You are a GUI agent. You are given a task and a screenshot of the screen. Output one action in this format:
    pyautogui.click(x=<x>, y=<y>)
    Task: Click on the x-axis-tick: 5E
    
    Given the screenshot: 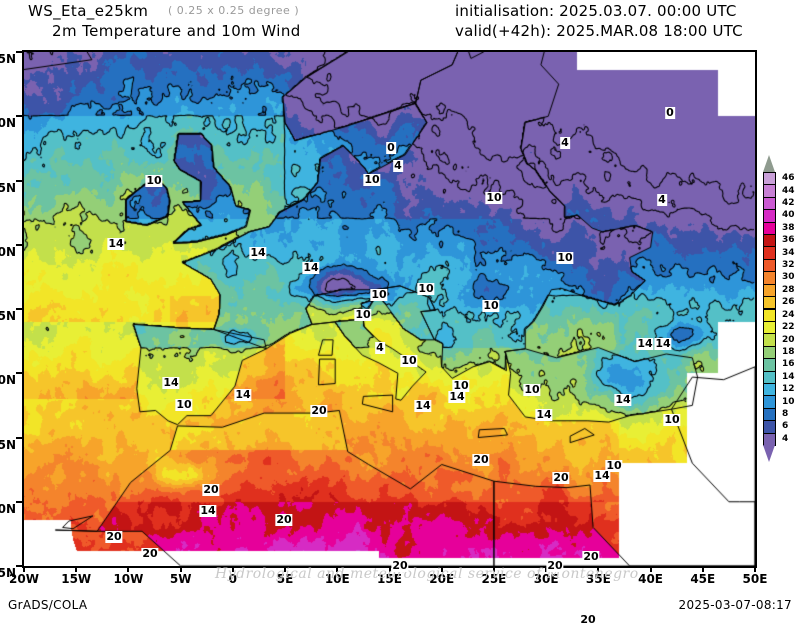 What is the action you would take?
    pyautogui.click(x=285, y=579)
    